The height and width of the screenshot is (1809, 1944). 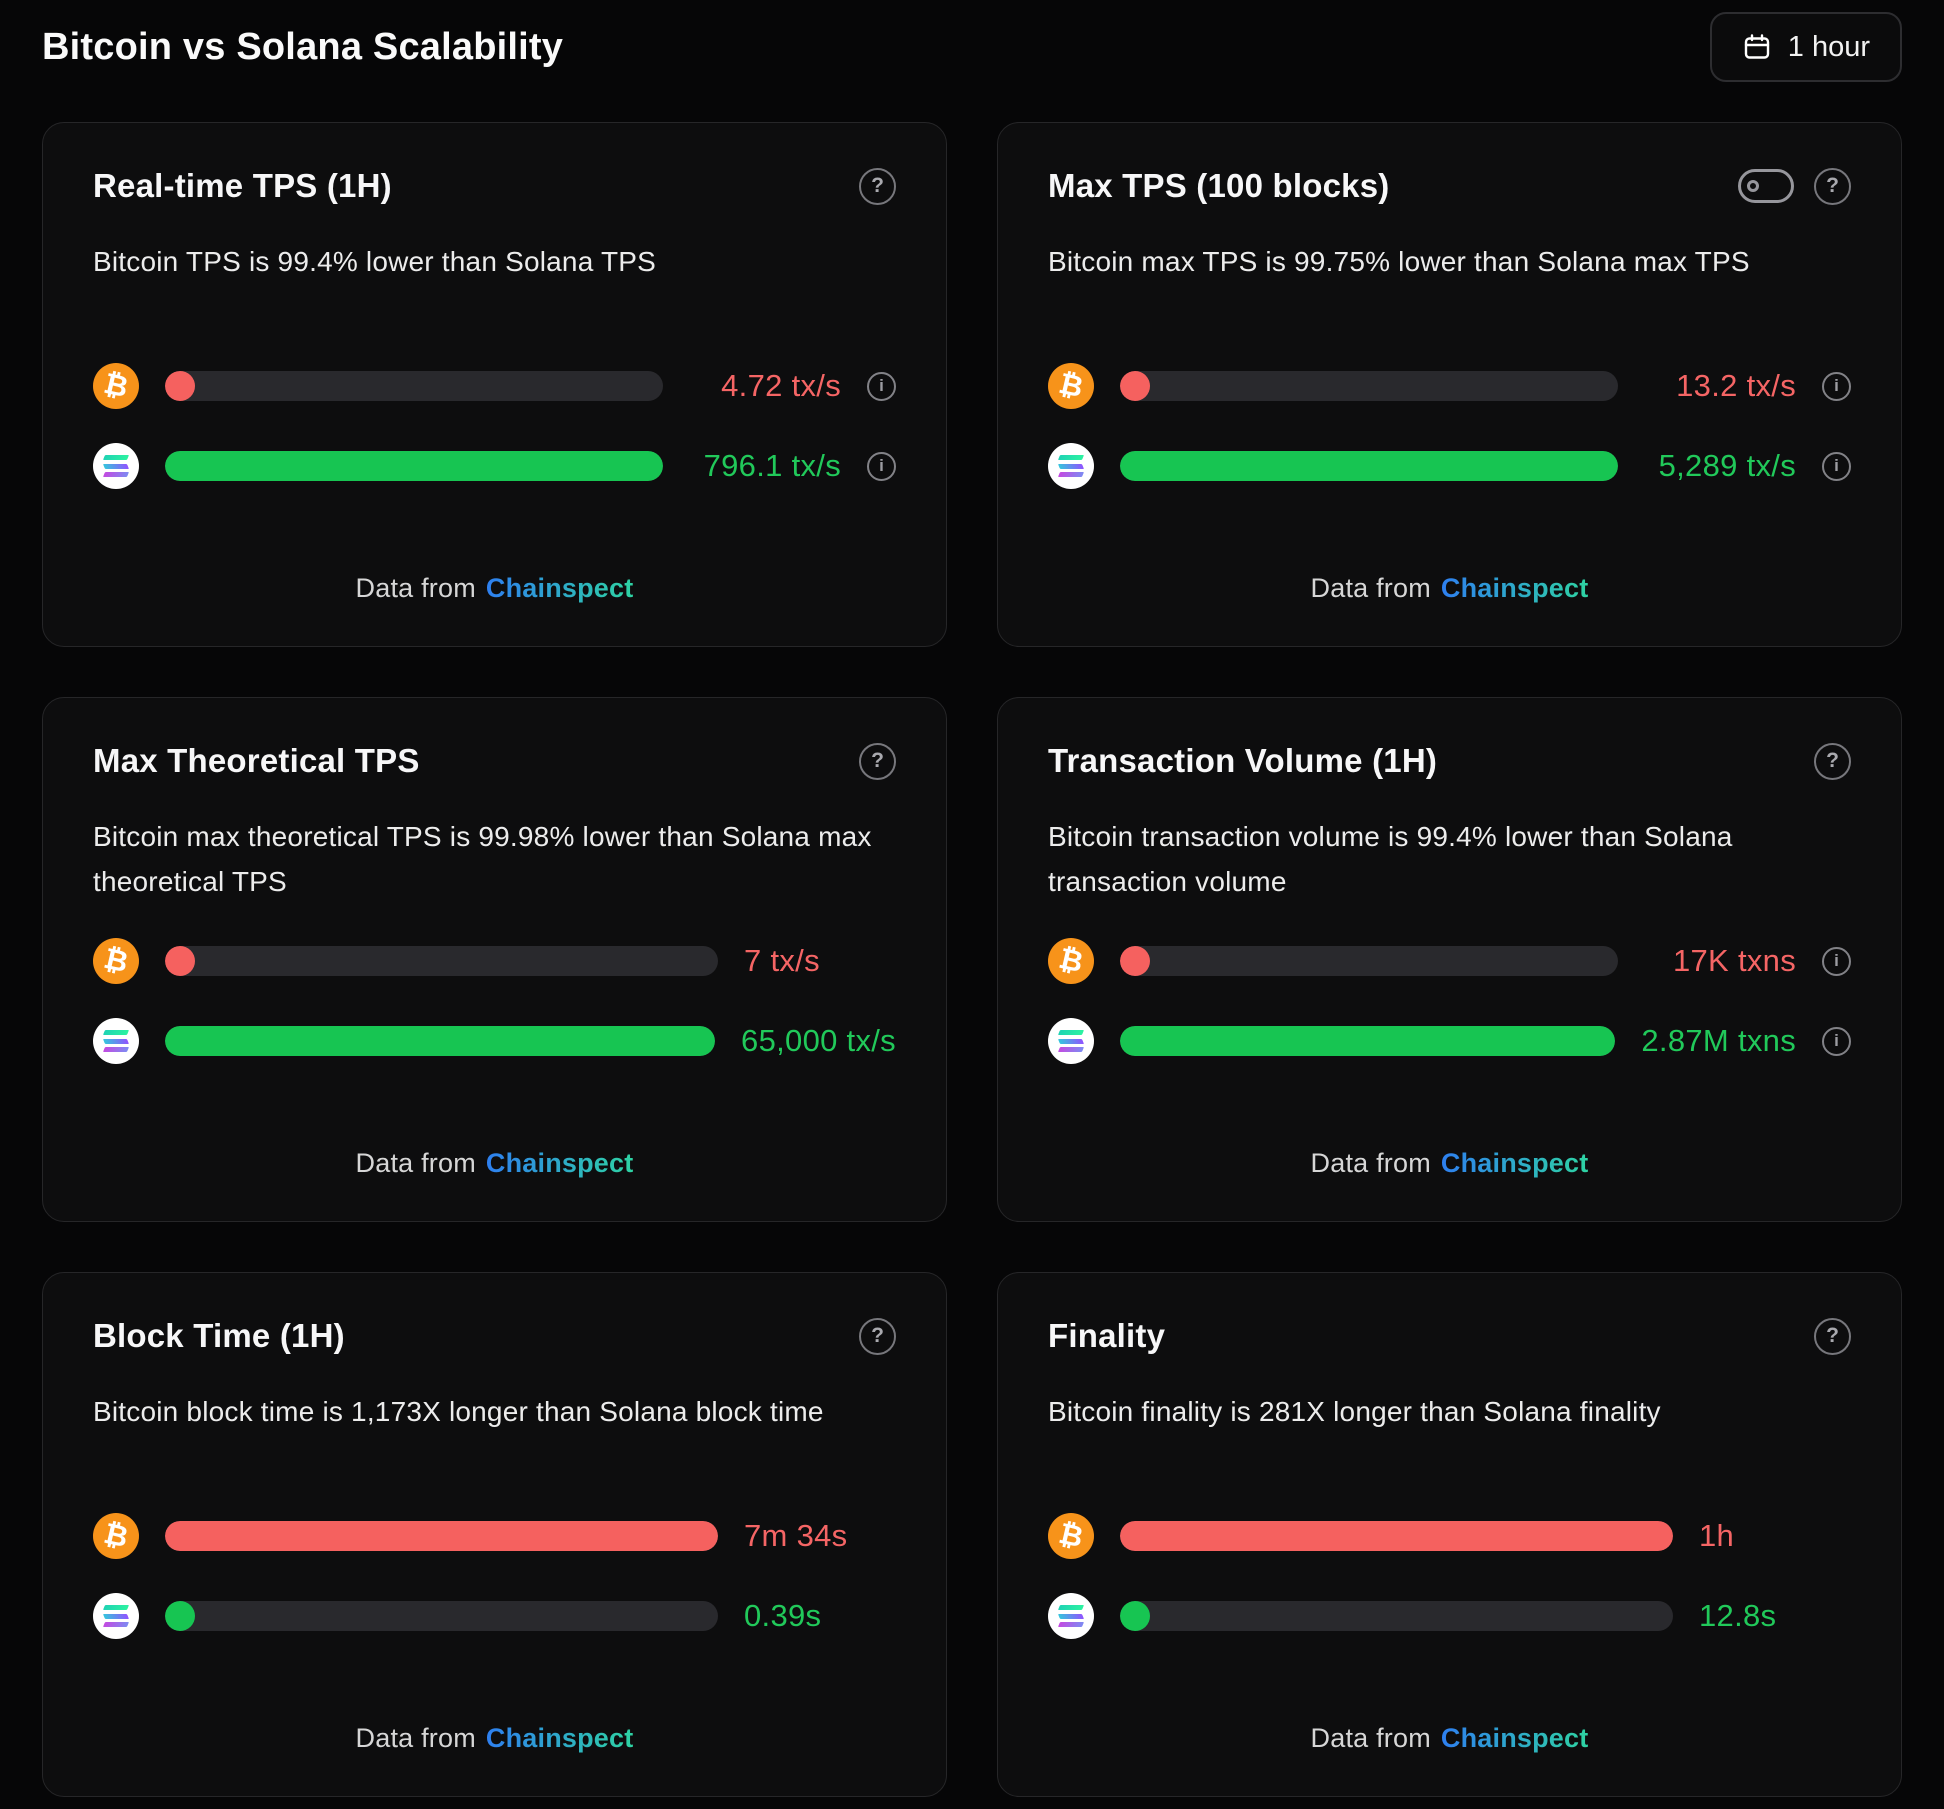 What do you see at coordinates (1736, 385) in the screenshot?
I see `bitcoin-value: 13.2 tx/s` at bounding box center [1736, 385].